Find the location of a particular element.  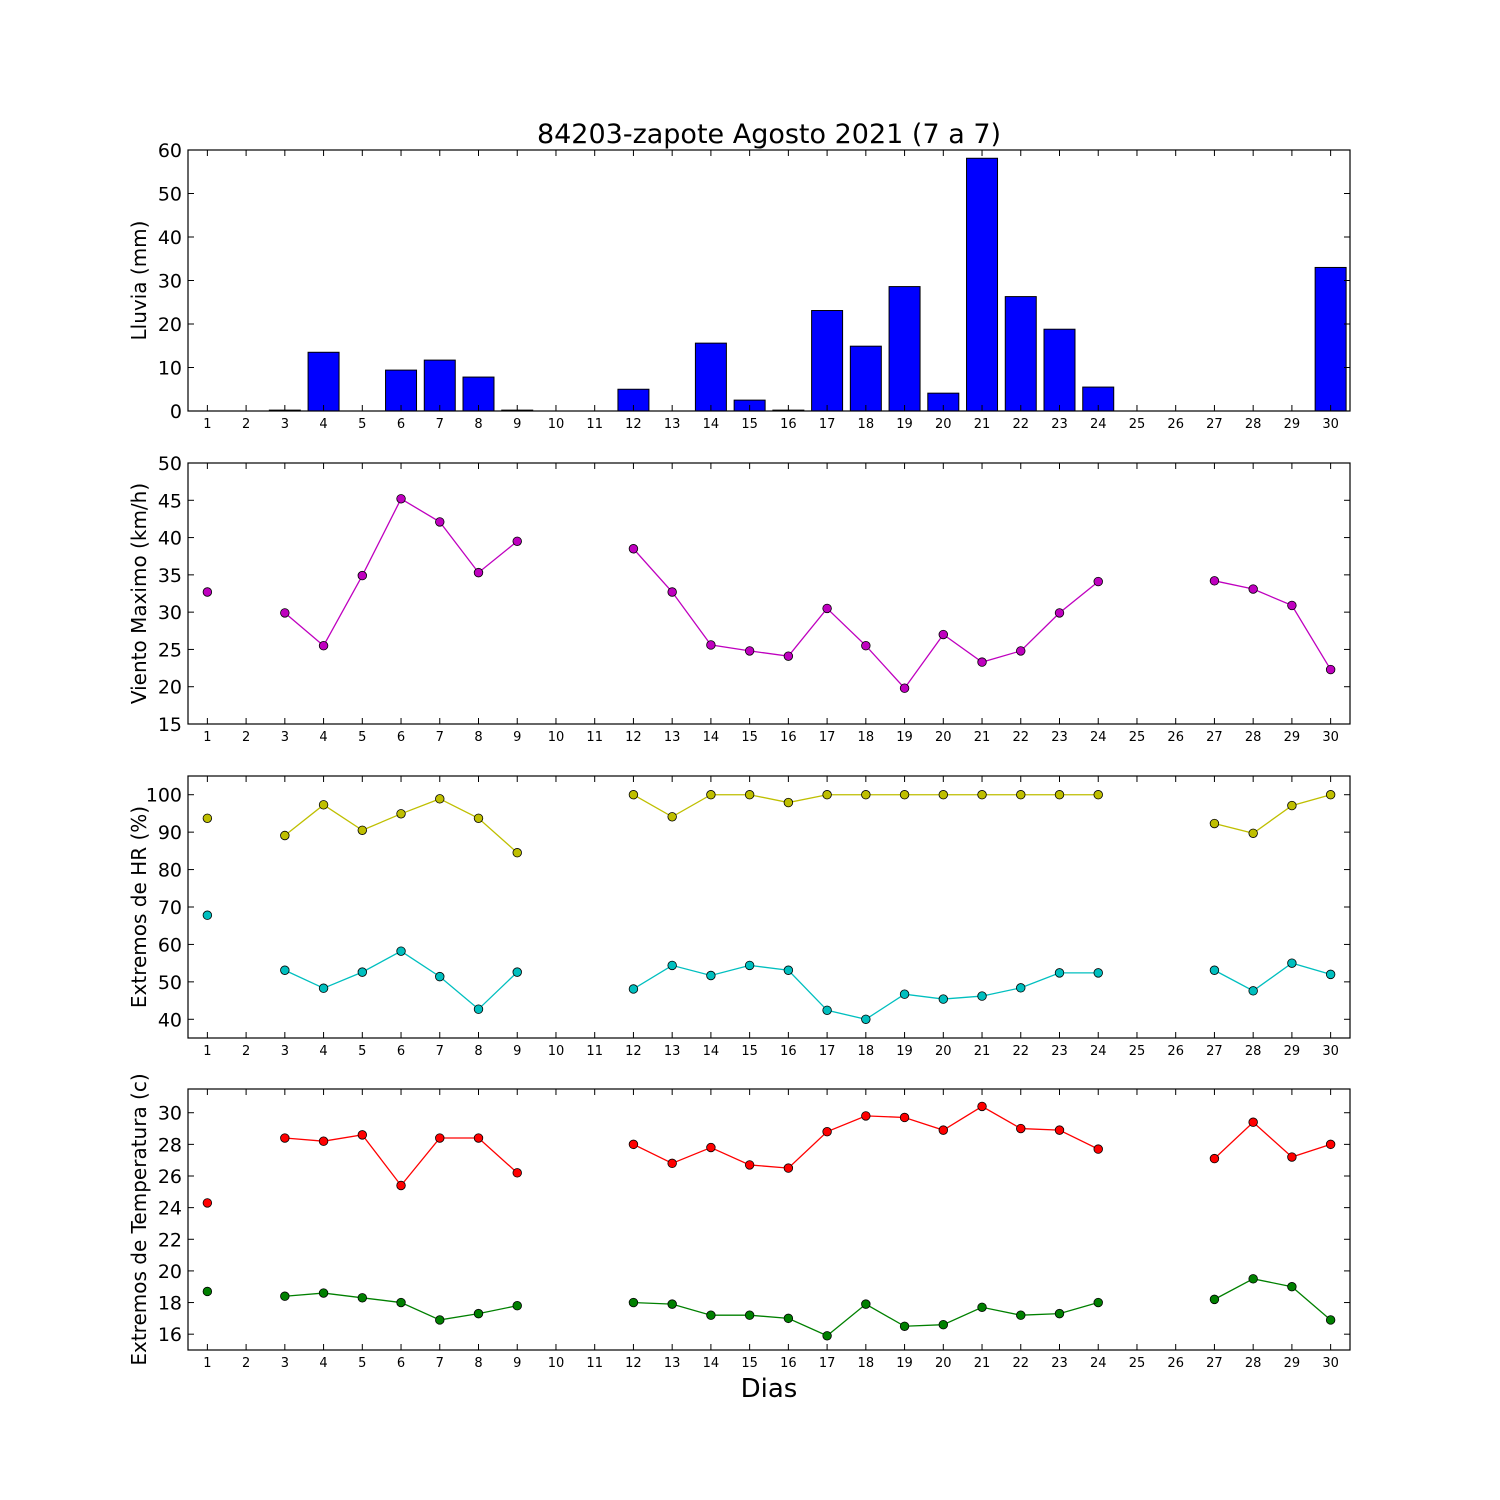

x-tick-label: 1 is located at coordinates (207, 1363).